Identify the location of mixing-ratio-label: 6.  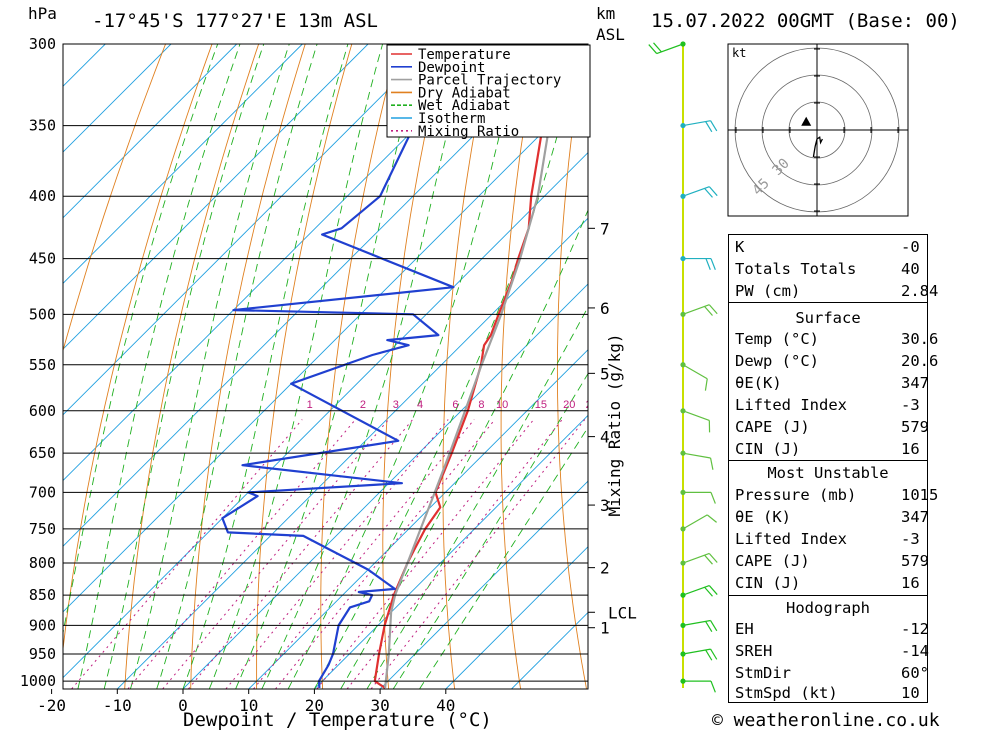
(455, 405).